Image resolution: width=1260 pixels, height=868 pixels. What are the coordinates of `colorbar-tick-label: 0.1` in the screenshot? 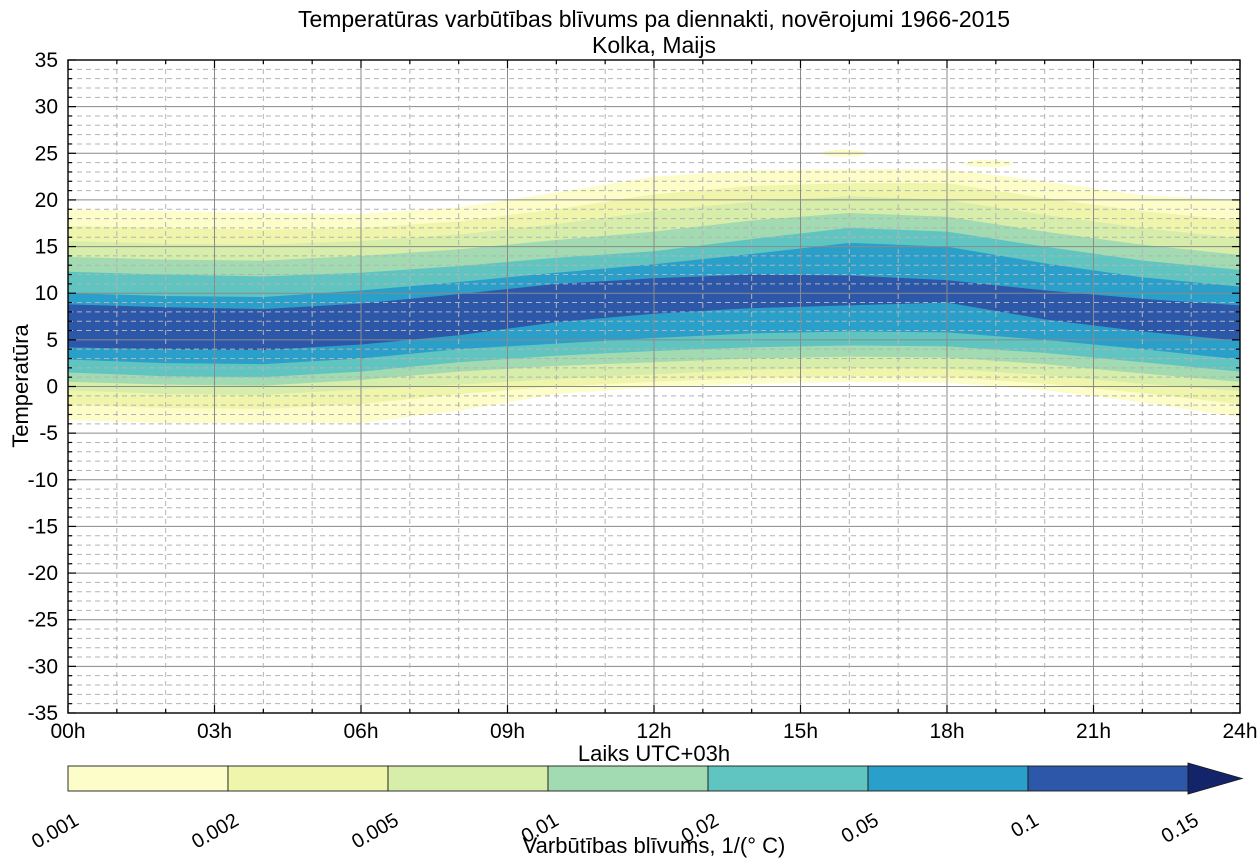 It's located at (1024, 825).